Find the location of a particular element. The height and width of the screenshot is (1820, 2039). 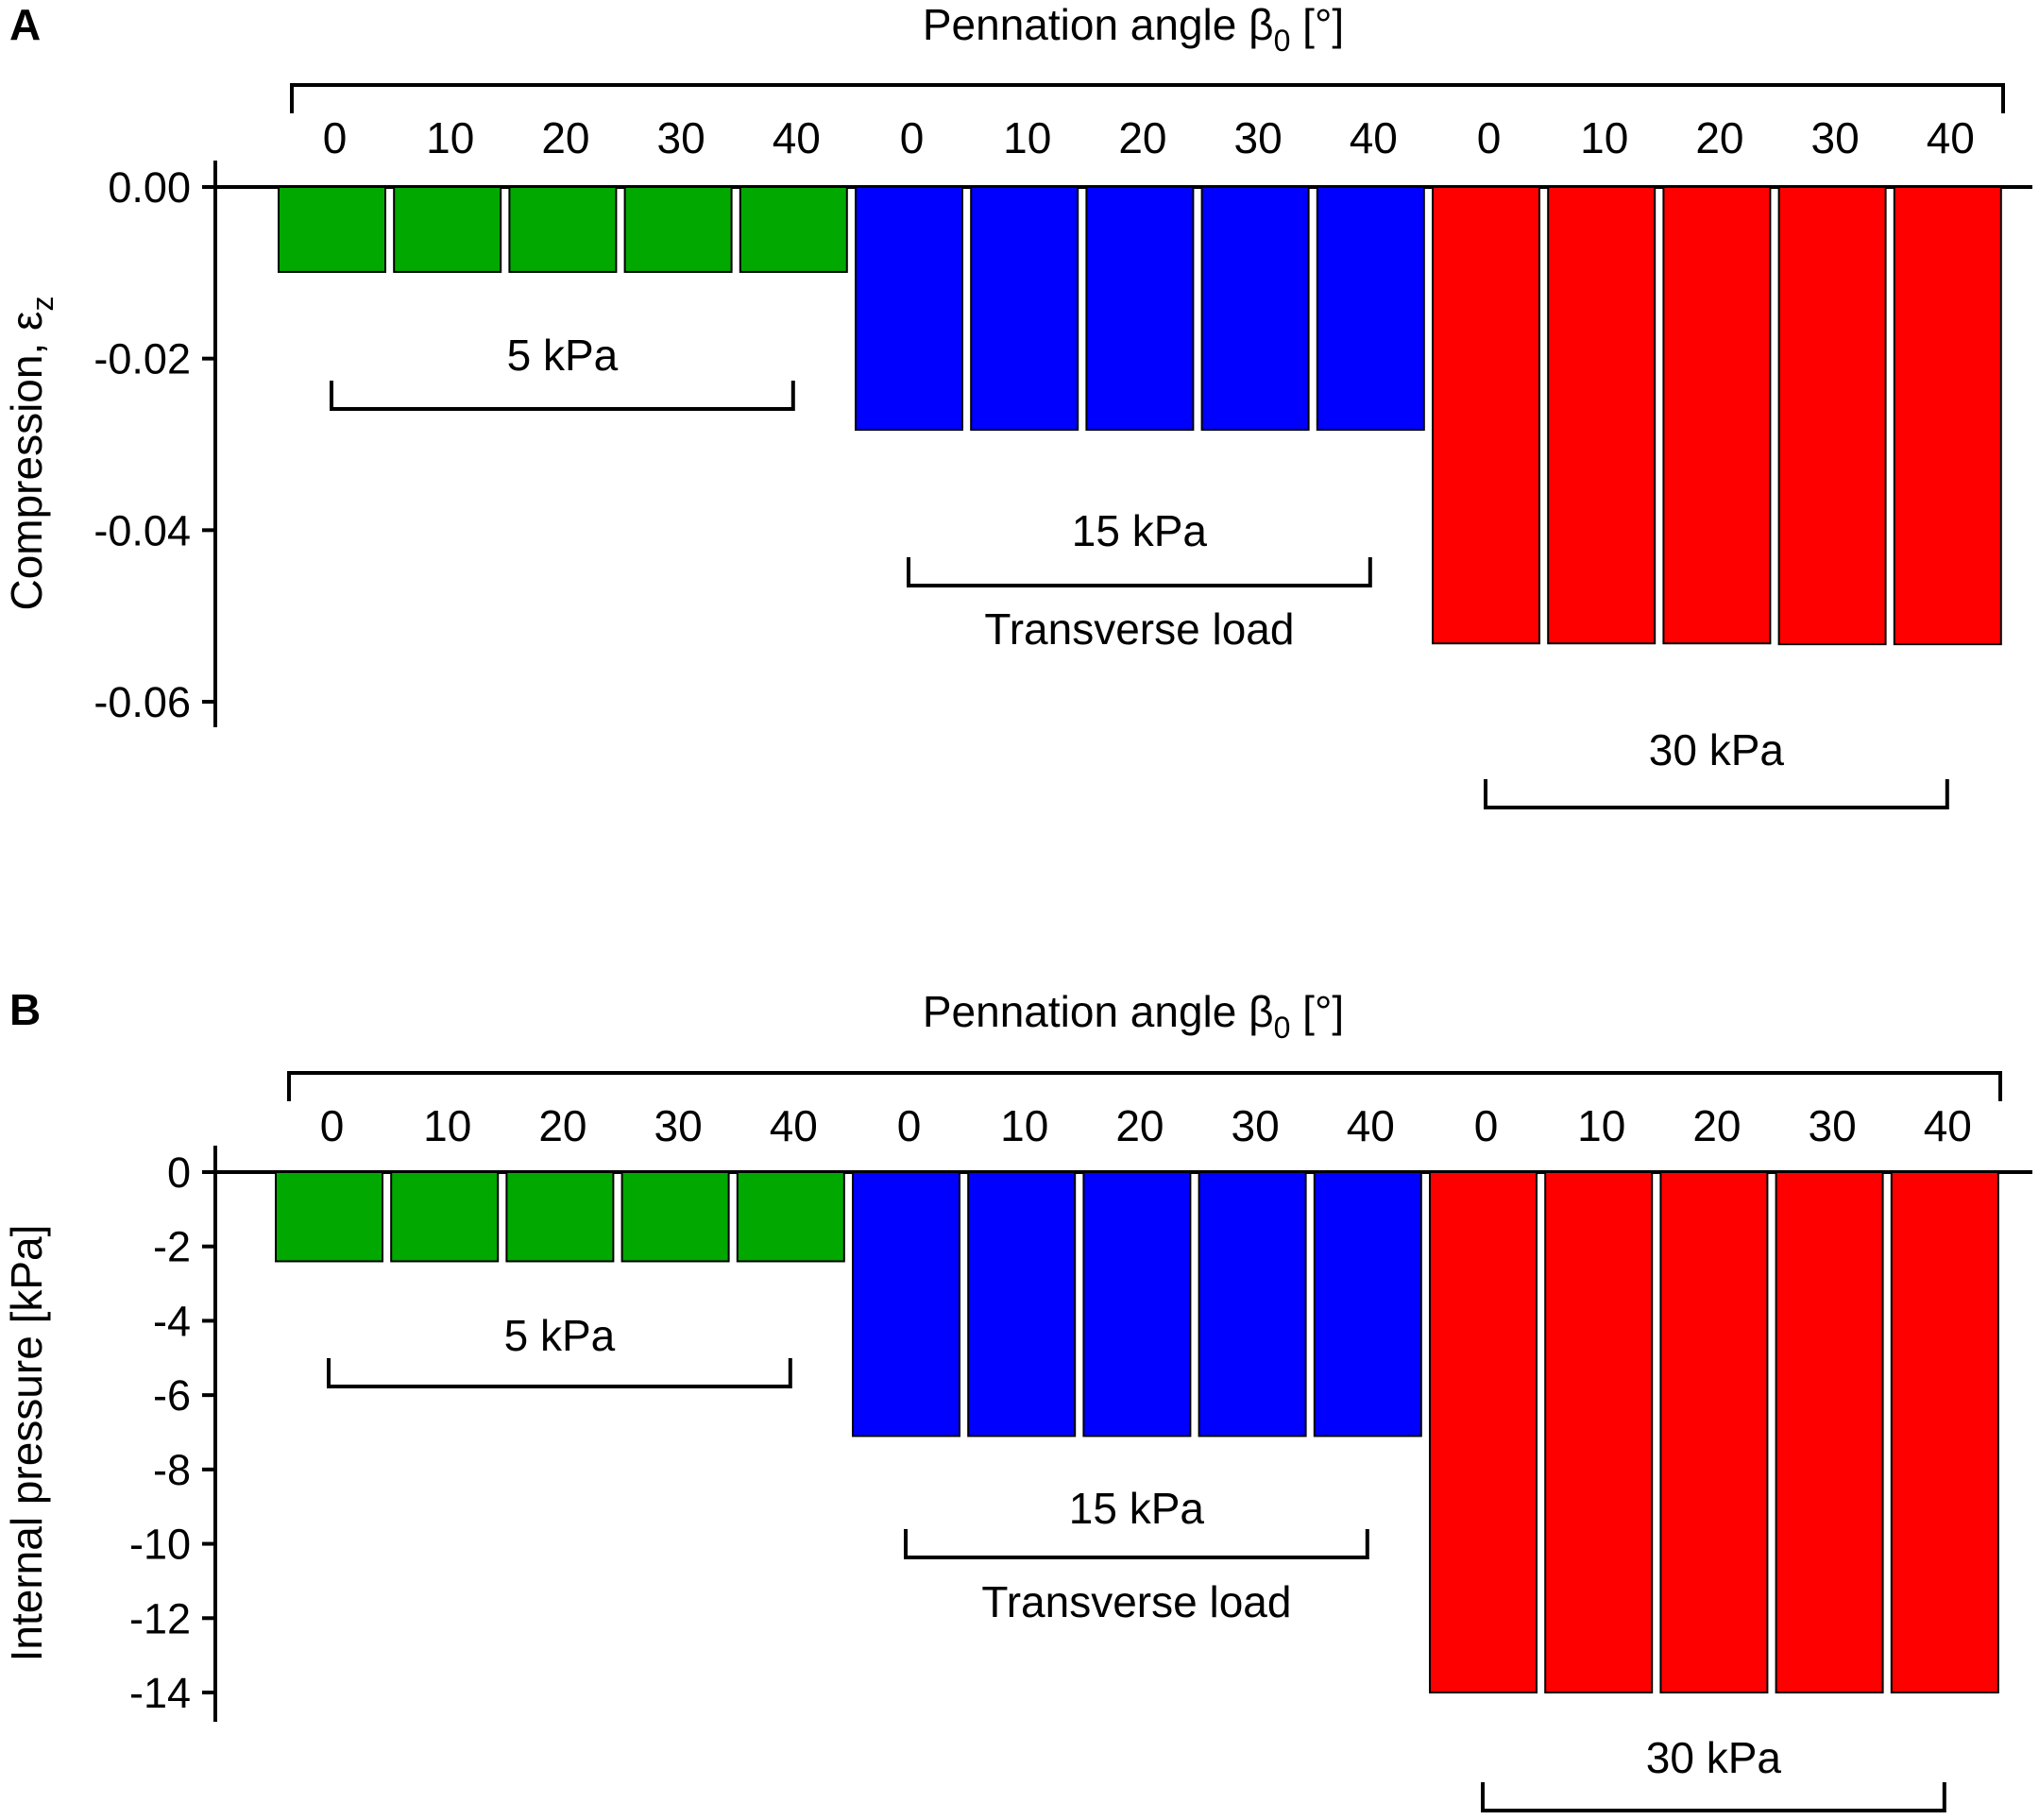

y-tick-label: -4 is located at coordinates (172, 1321).